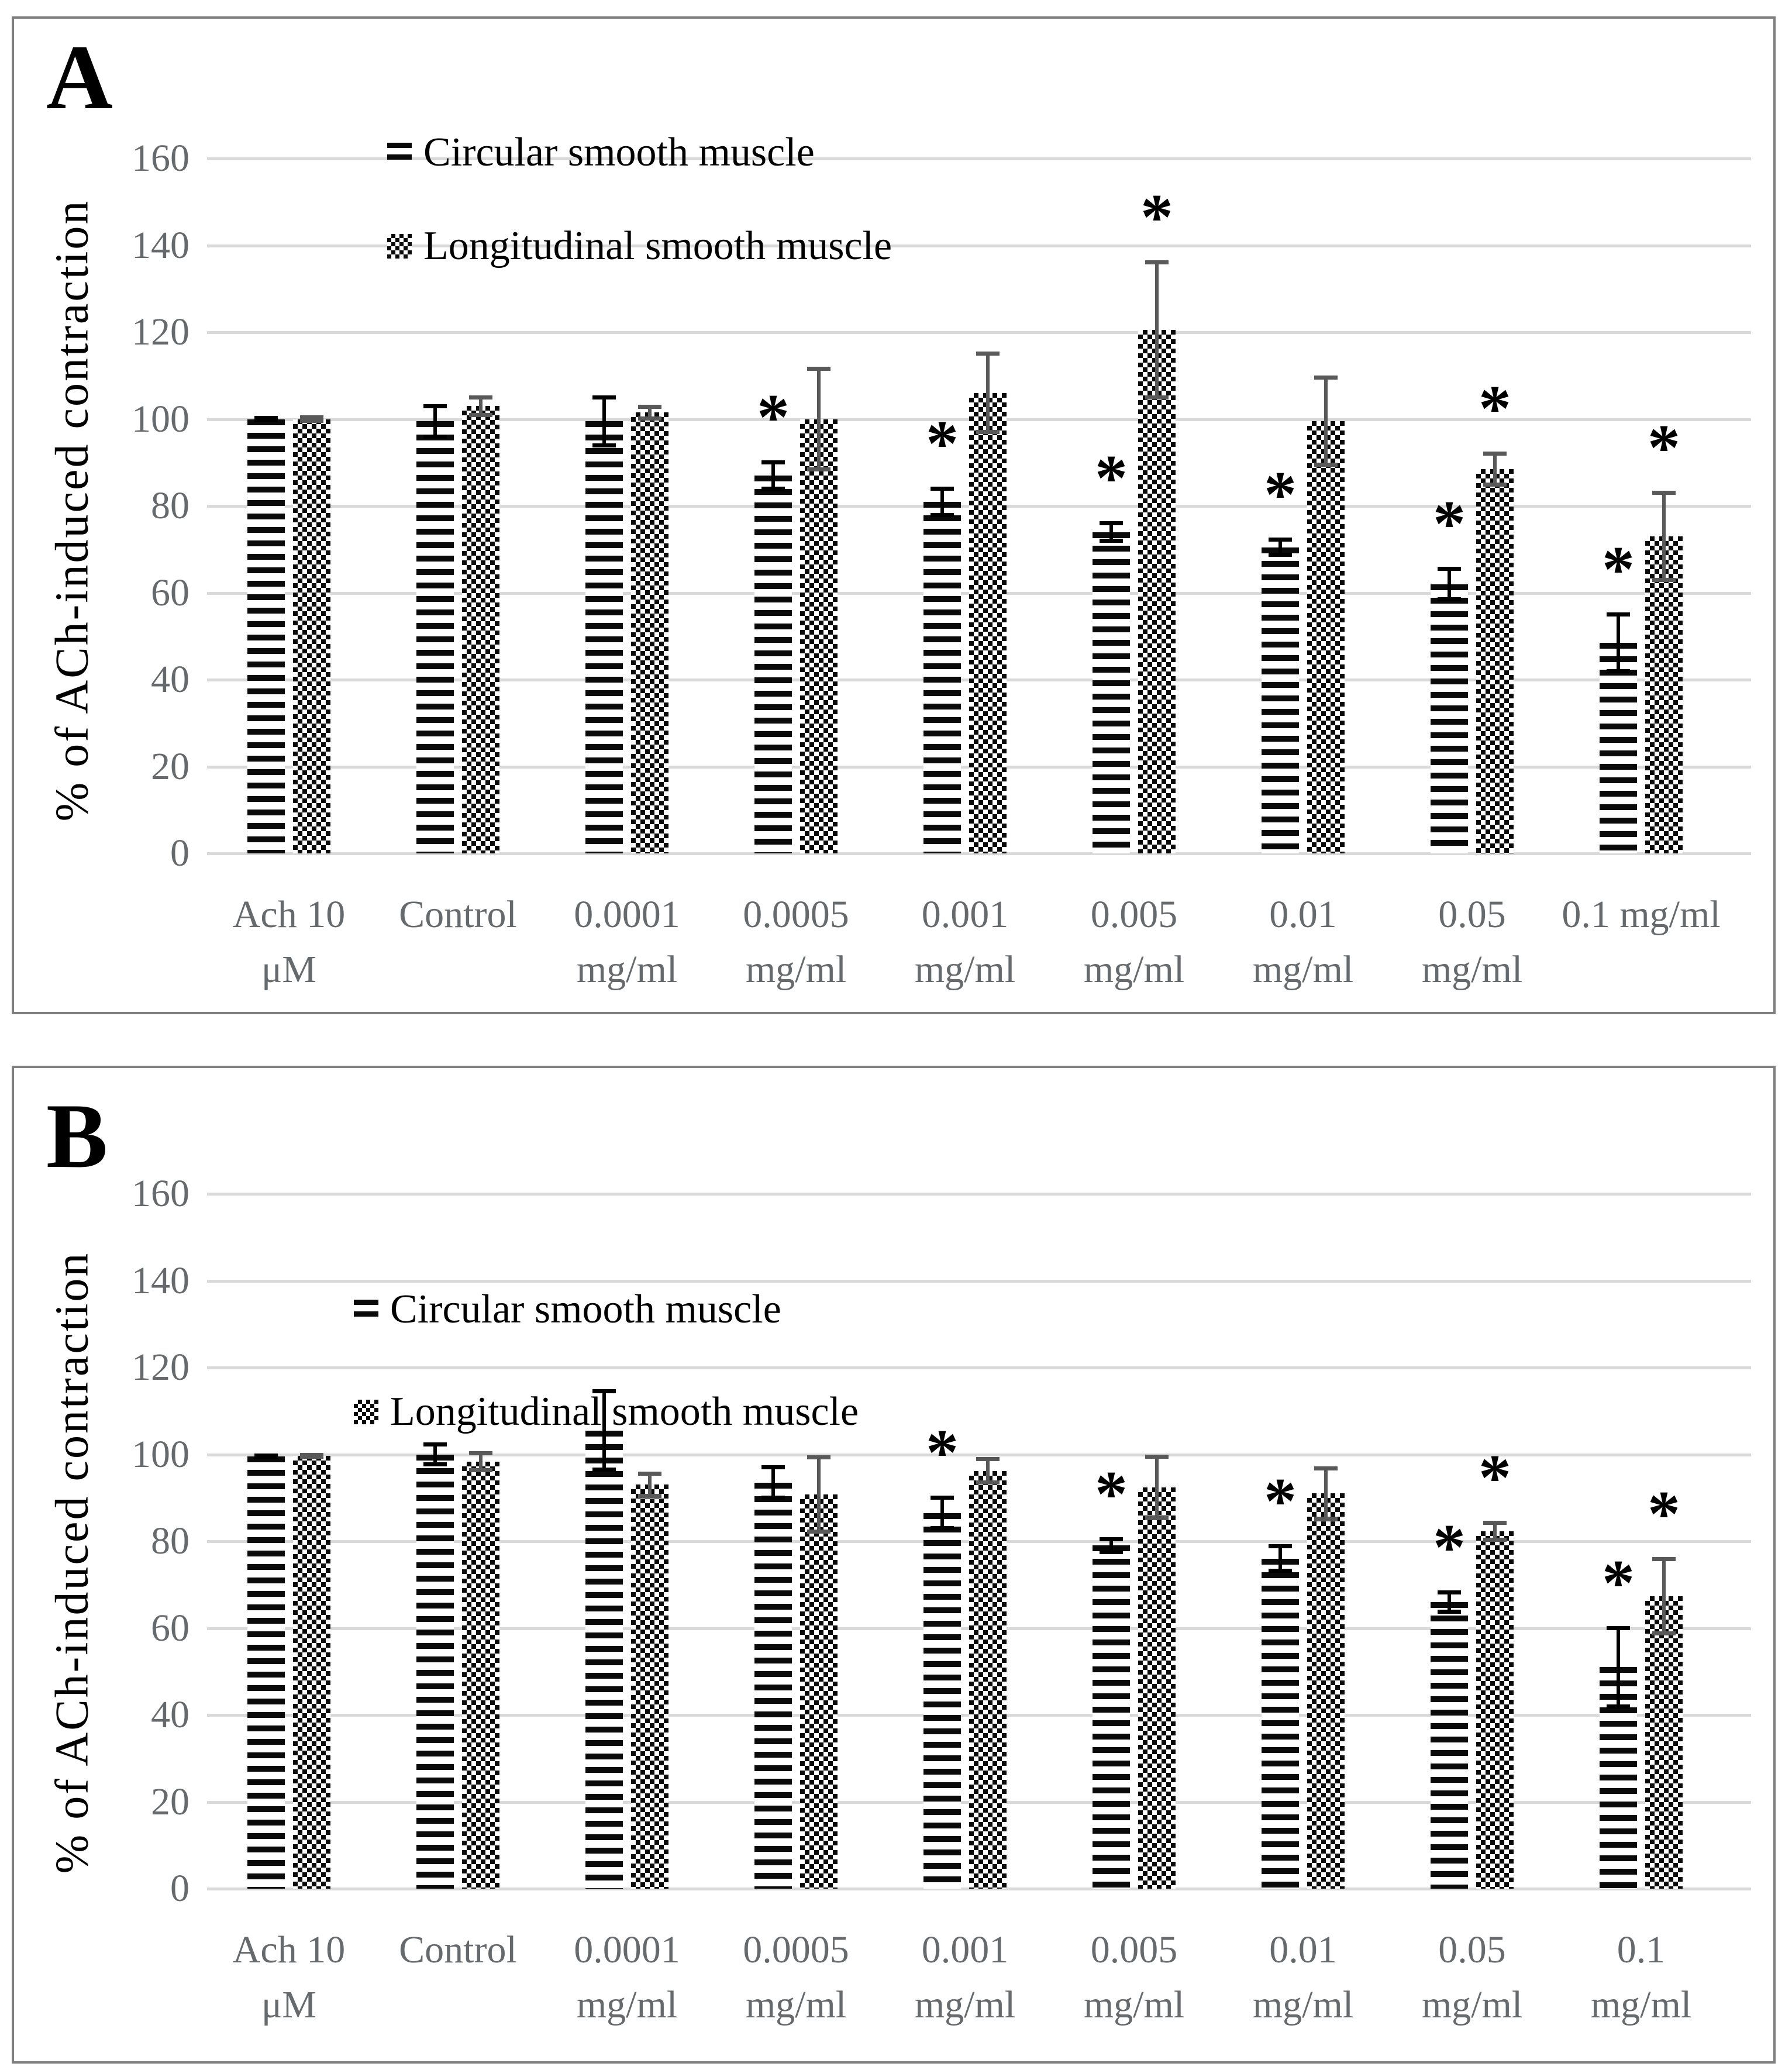 Image resolution: width=1792 pixels, height=2070 pixels. Describe the element at coordinates (160, 418) in the screenshot. I see `y-tick-label: 100` at that location.